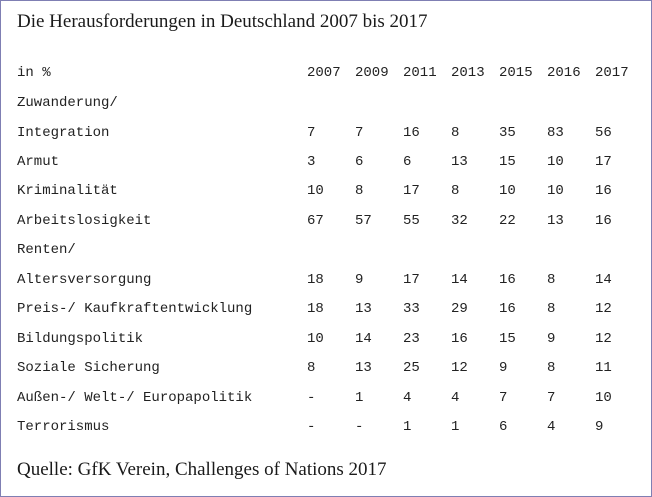 Image resolution: width=652 pixels, height=497 pixels. Describe the element at coordinates (84, 221) in the screenshot. I see `row-label-3-line-0: Arbeitslosigkeit` at that location.